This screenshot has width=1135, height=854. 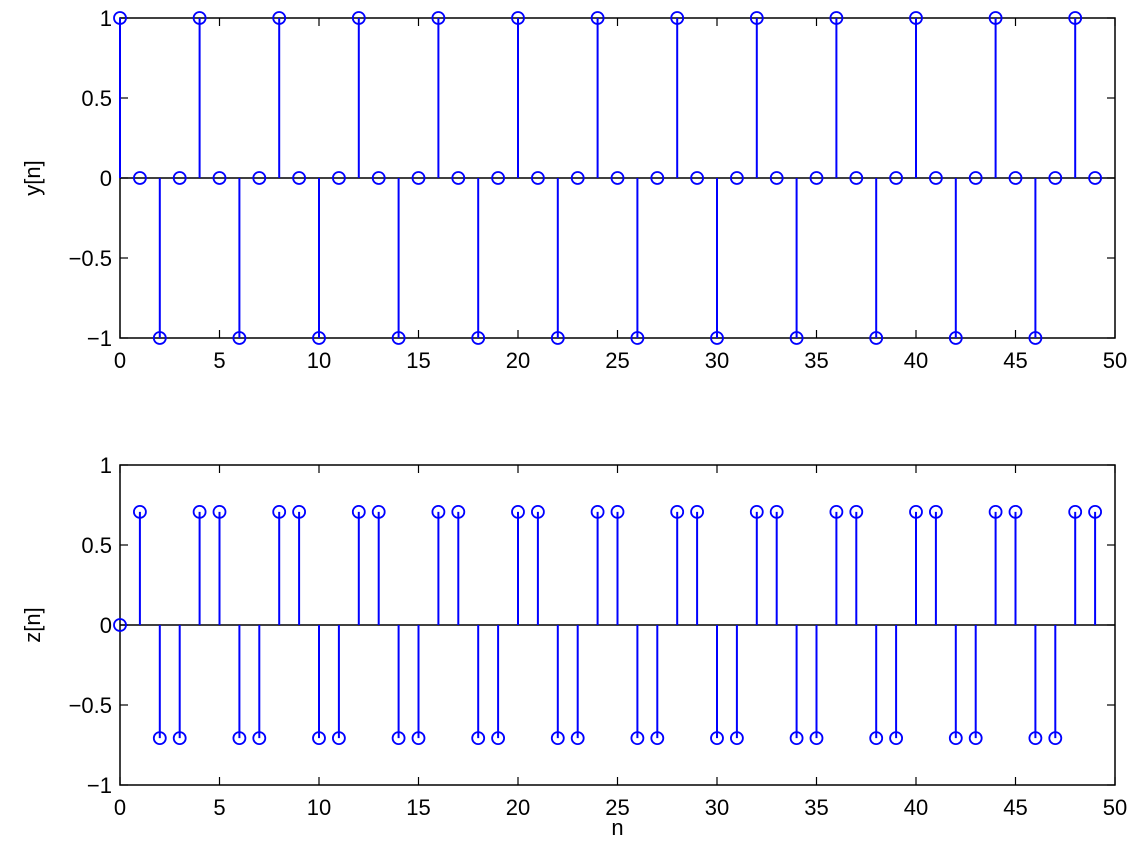 What do you see at coordinates (418, 360) in the screenshot?
I see `x-tick-label: 15` at bounding box center [418, 360].